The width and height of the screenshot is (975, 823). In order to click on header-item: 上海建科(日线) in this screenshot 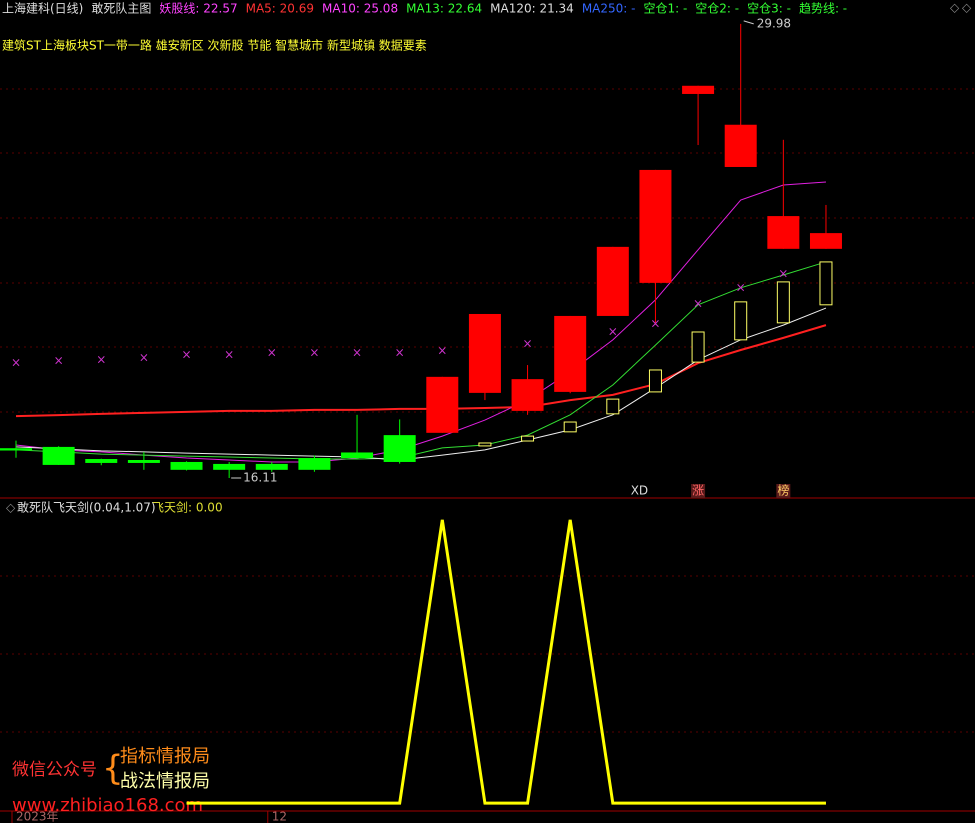, I will do `click(42, 8)`.